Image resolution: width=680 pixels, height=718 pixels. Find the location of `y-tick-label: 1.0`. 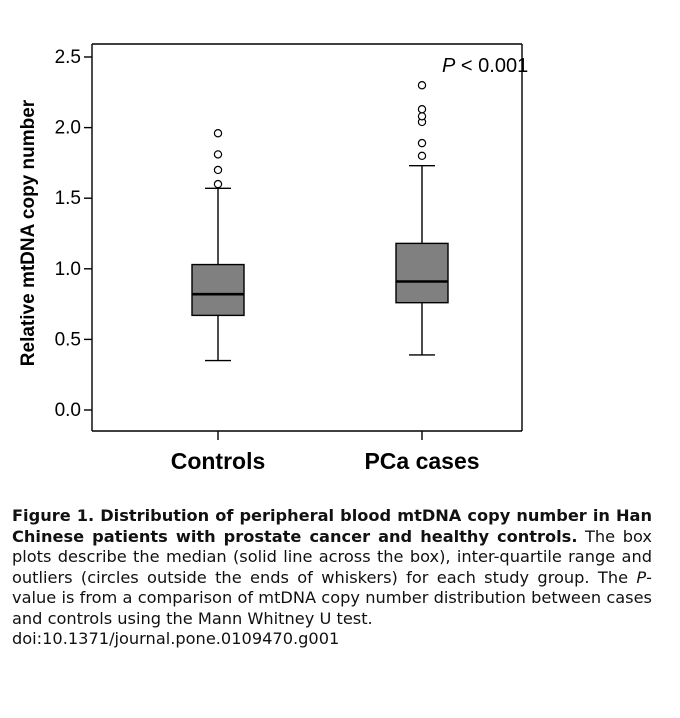

y-tick-label: 1.0 is located at coordinates (68, 269).